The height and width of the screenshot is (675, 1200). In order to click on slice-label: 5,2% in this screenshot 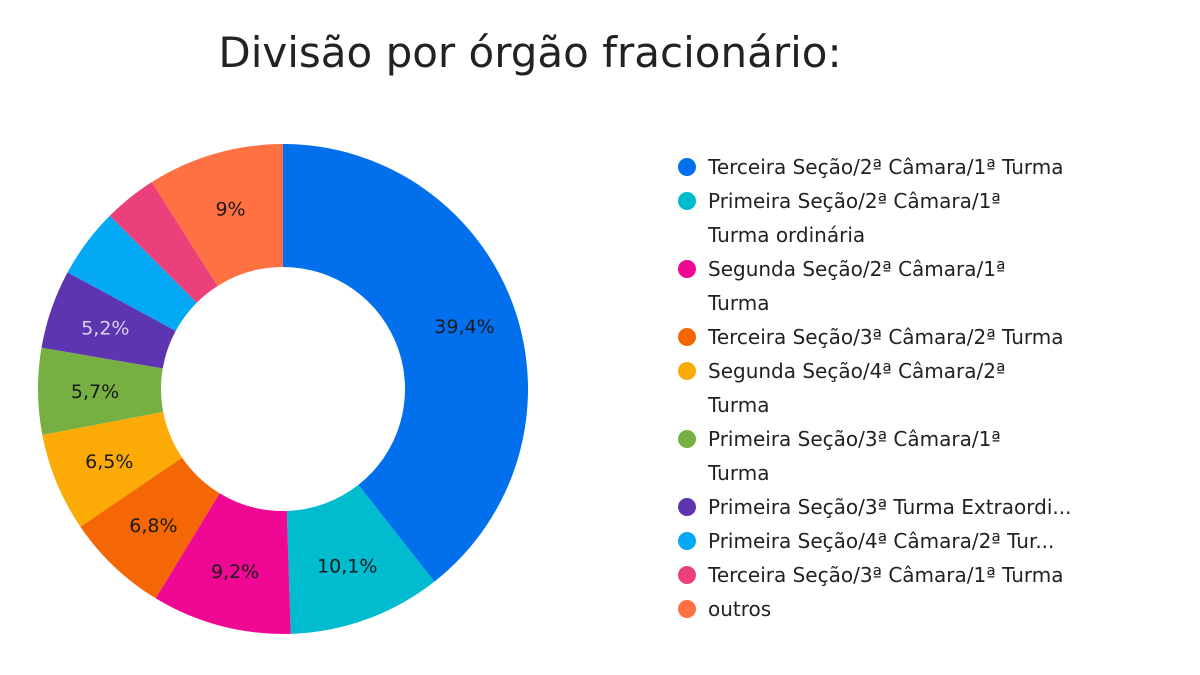, I will do `click(105, 329)`.